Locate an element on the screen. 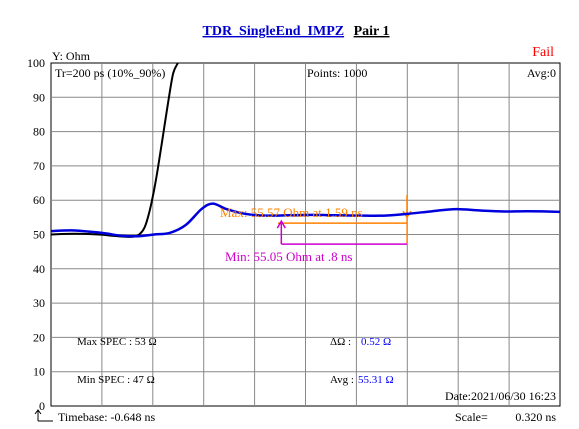 This screenshot has height=429, width=579. y-tick-label: 20 is located at coordinates (39, 337).